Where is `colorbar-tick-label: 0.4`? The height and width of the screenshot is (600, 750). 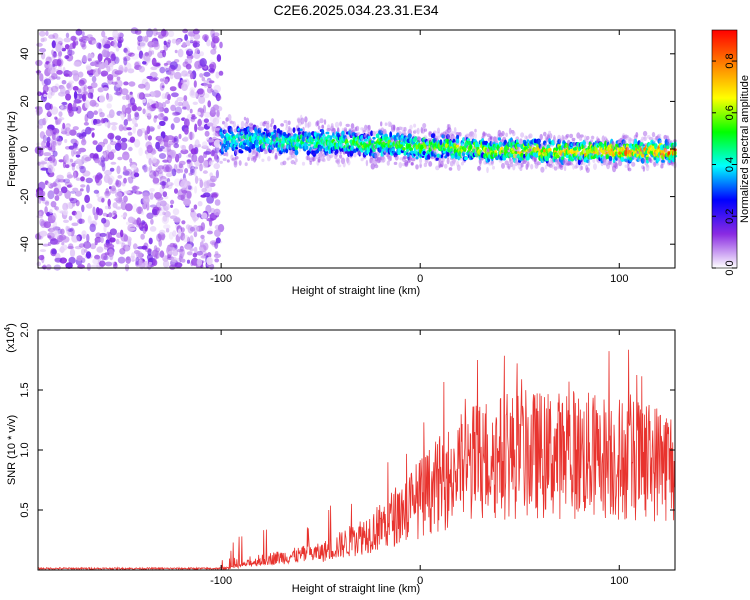 colorbar-tick-label: 0.4 is located at coordinates (730, 164).